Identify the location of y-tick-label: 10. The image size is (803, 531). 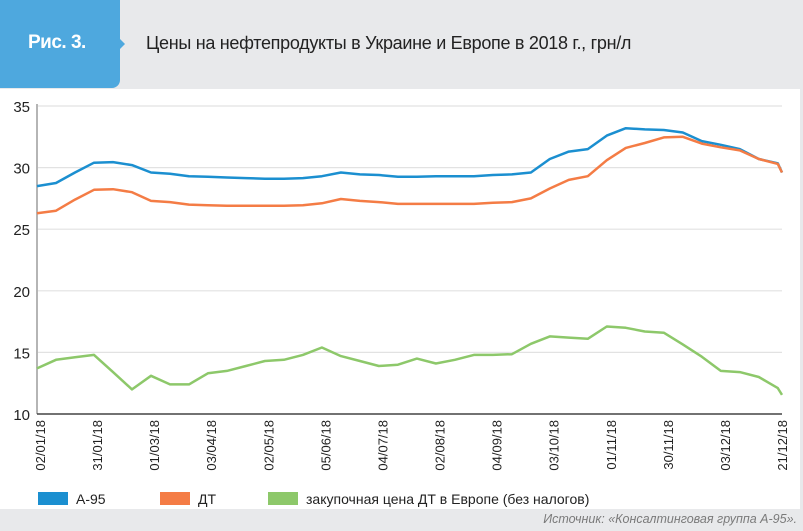
(21, 415).